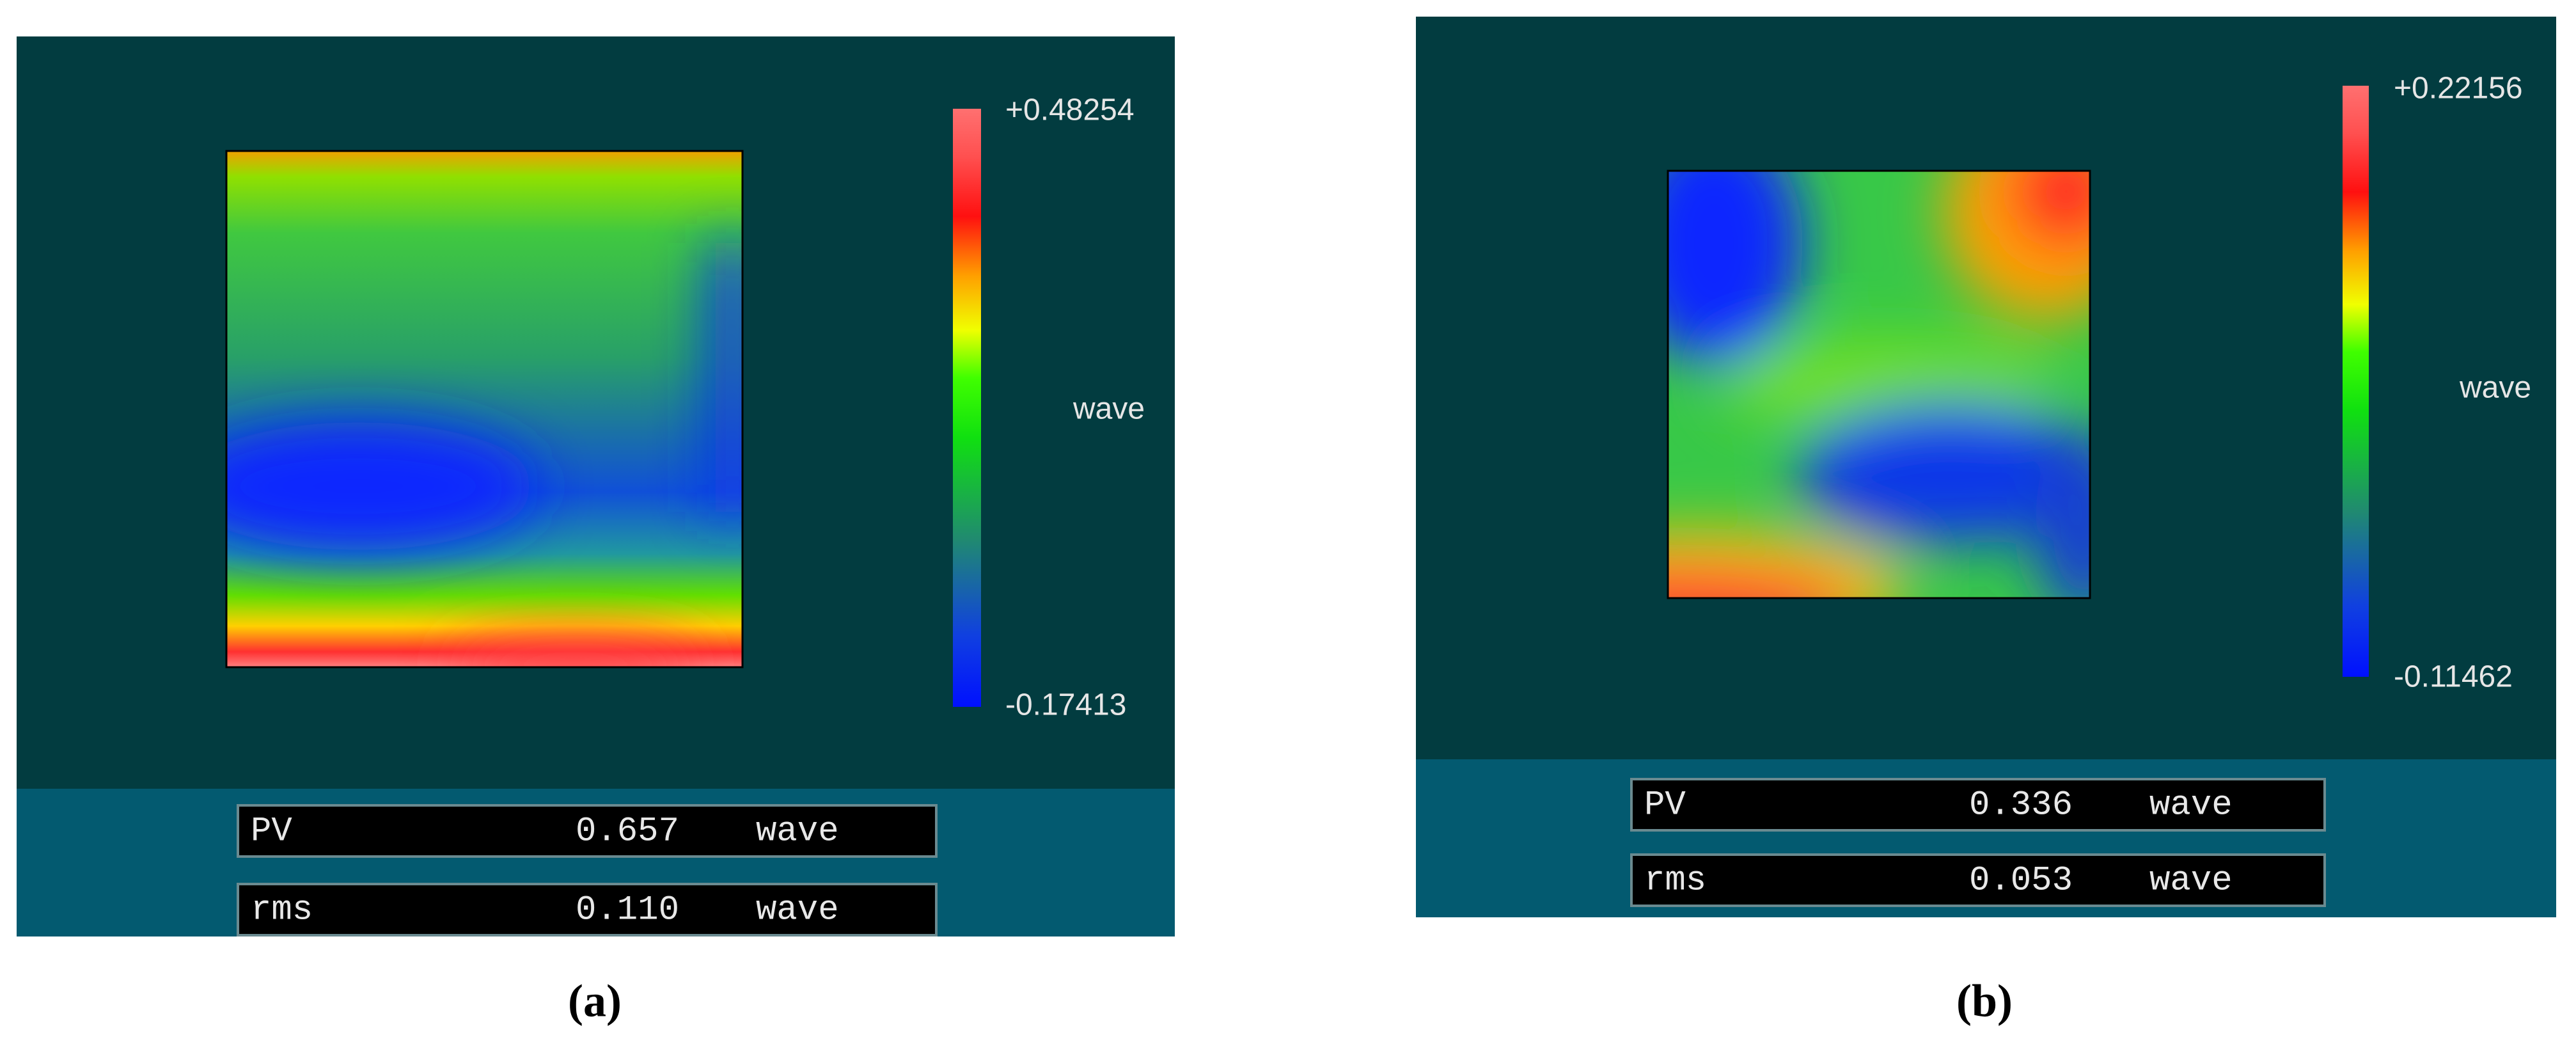 This screenshot has width=2576, height=1051. I want to click on caption: (a), so click(595, 1001).